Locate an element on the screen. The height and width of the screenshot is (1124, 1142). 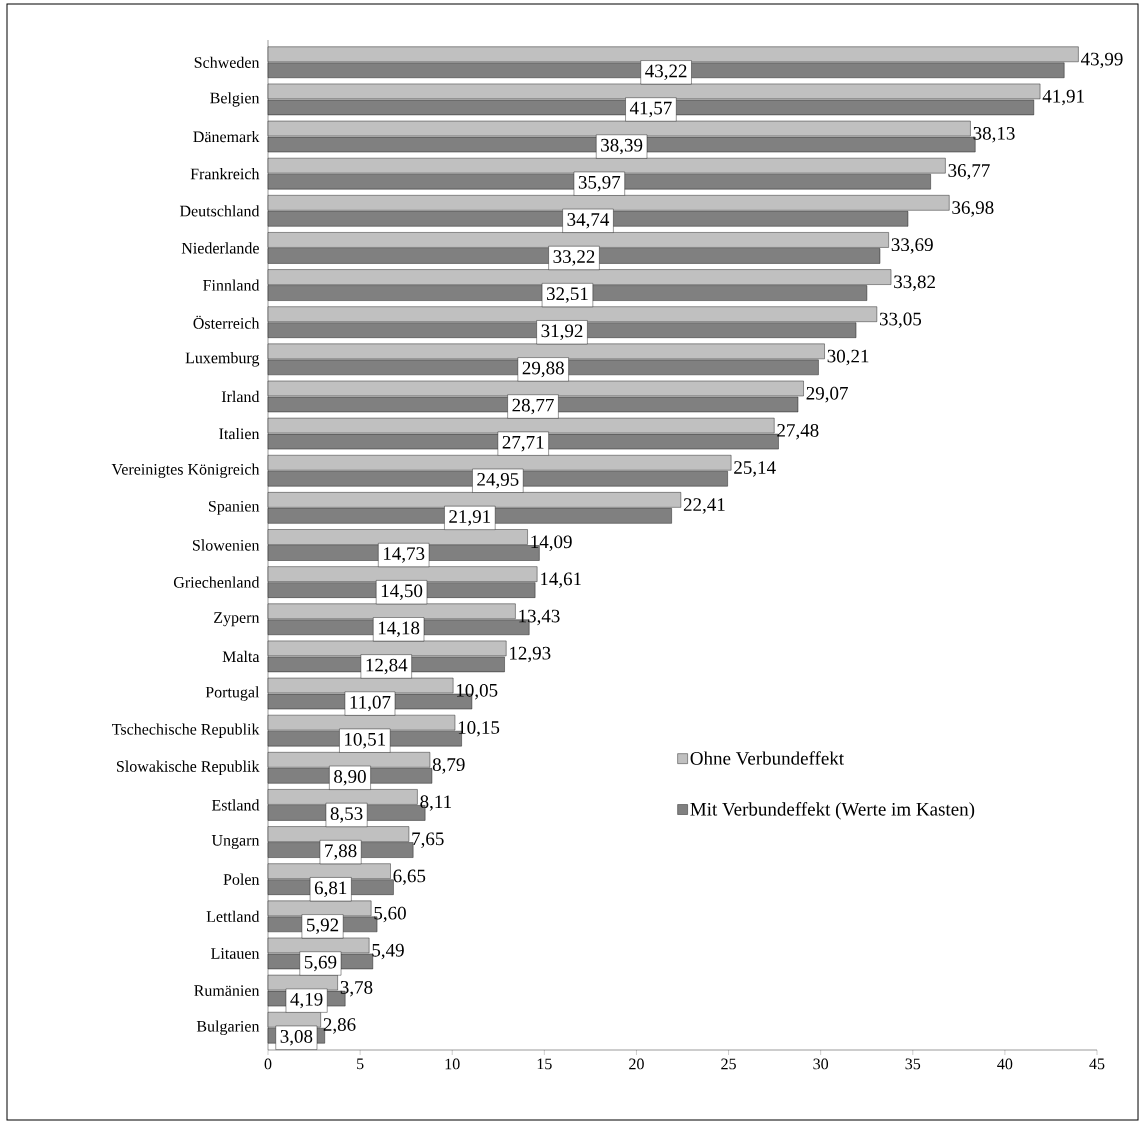
data-label: 14,18 is located at coordinates (399, 629).